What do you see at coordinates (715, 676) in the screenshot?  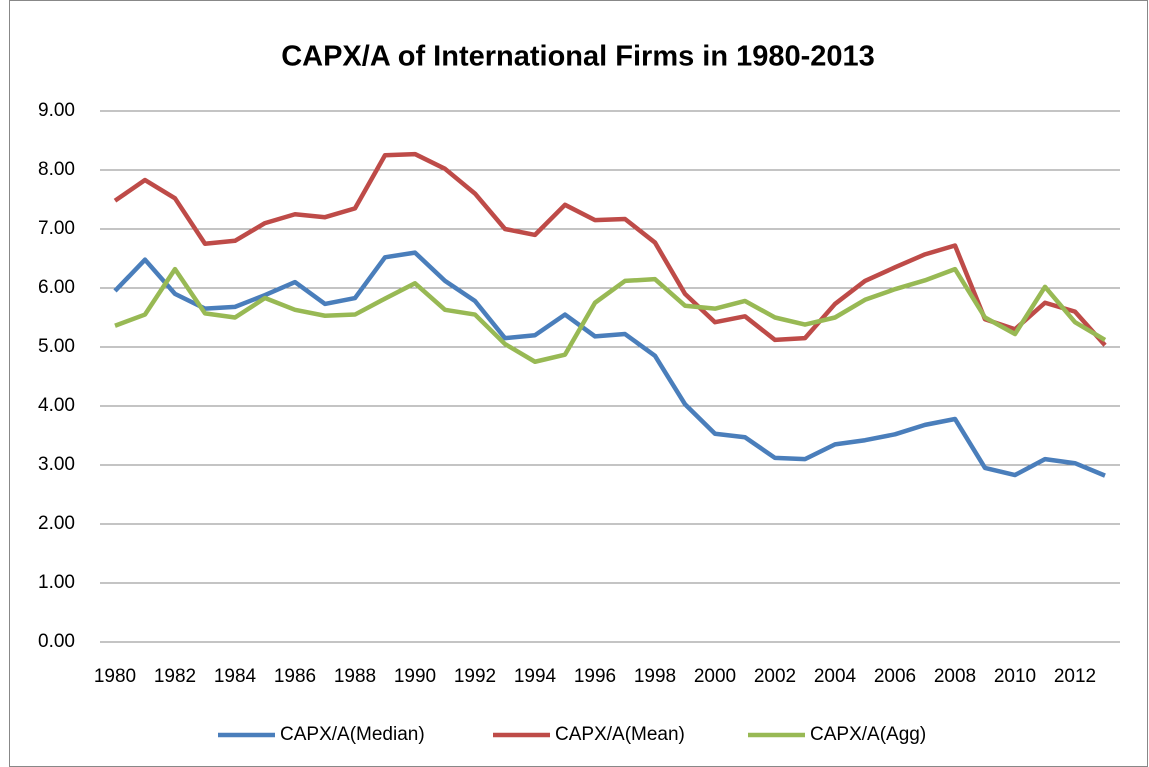 I see `x-tick-label: 2000` at bounding box center [715, 676].